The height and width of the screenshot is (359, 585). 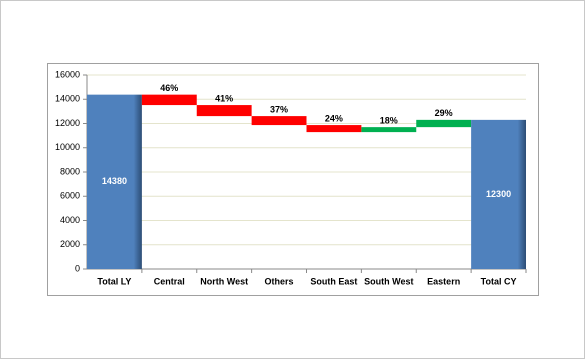 I want to click on change-label: 46%, so click(x=169, y=88).